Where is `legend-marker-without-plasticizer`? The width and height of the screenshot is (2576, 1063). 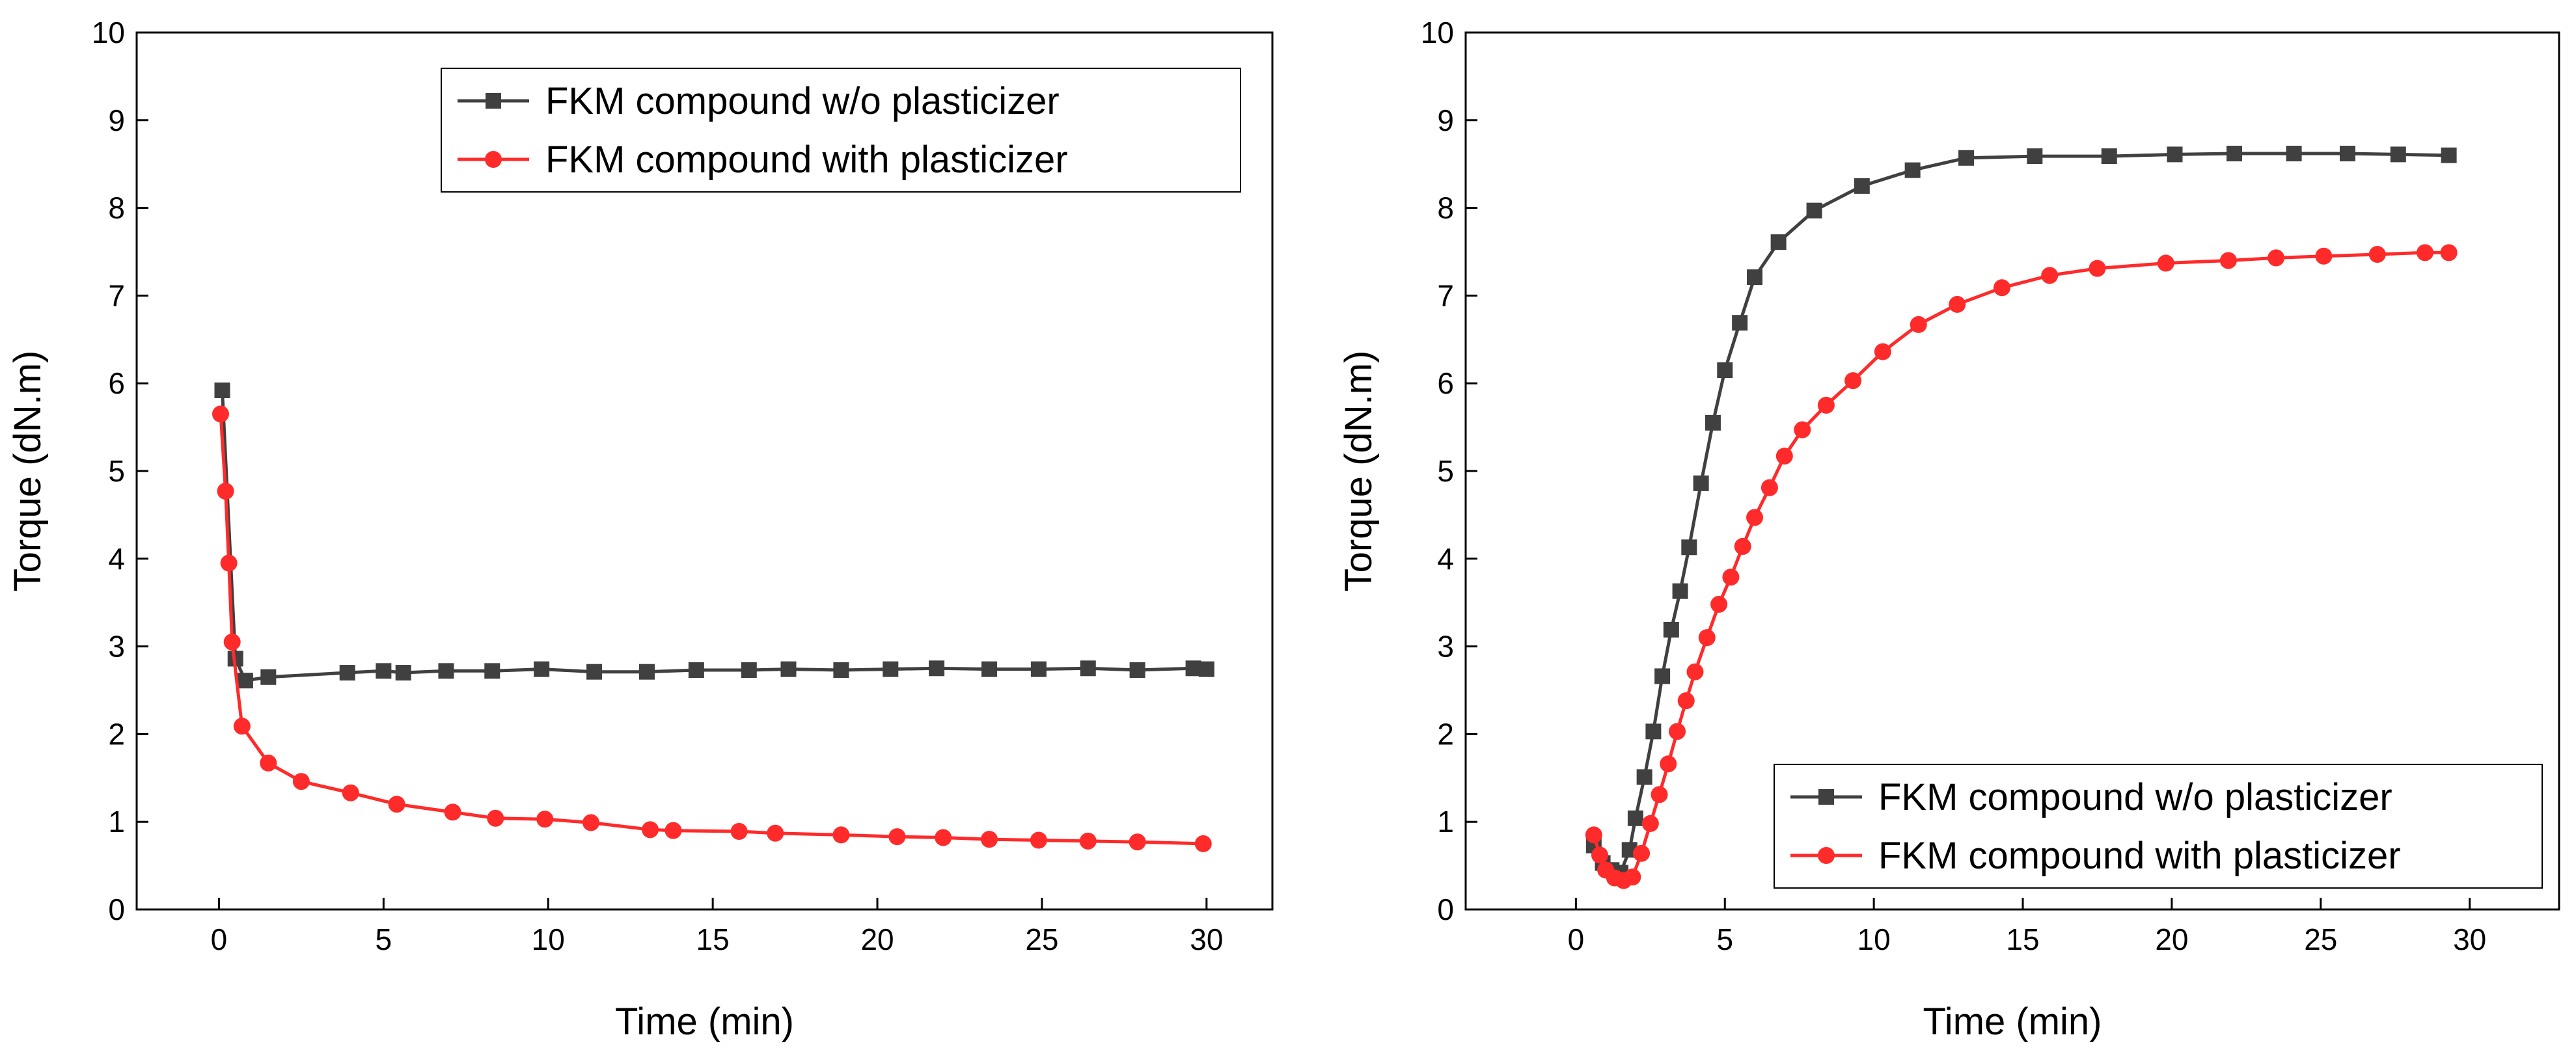
legend-marker-without-plasticizer is located at coordinates (1826, 797).